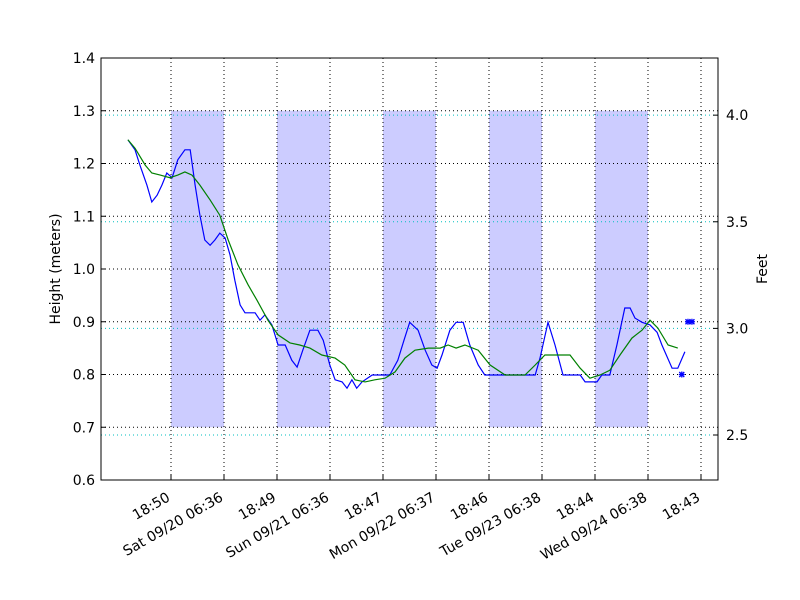 The image size is (800, 600). What do you see at coordinates (84, 165) in the screenshot?
I see `y-tick-label: 1.2` at bounding box center [84, 165].